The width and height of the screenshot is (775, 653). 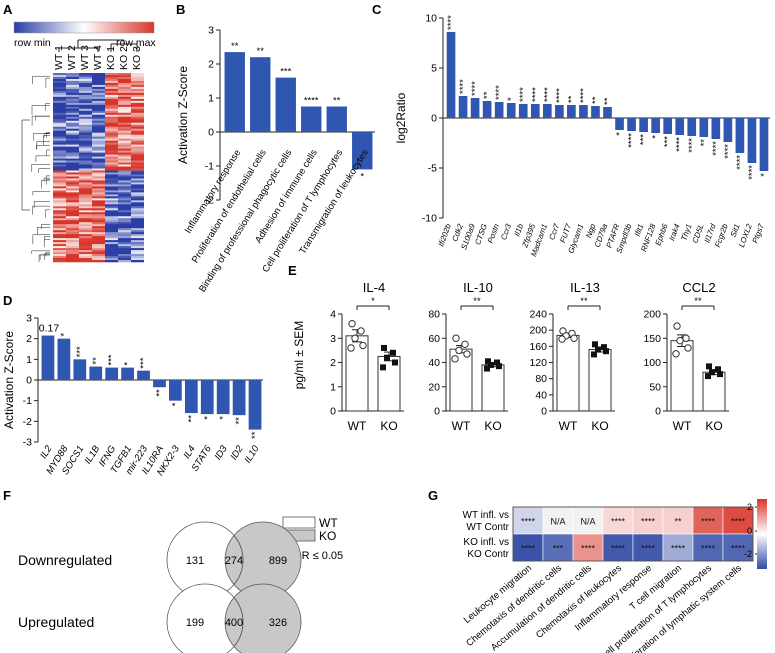 I want to click on y-tick-label: 150, so click(x=652, y=339).